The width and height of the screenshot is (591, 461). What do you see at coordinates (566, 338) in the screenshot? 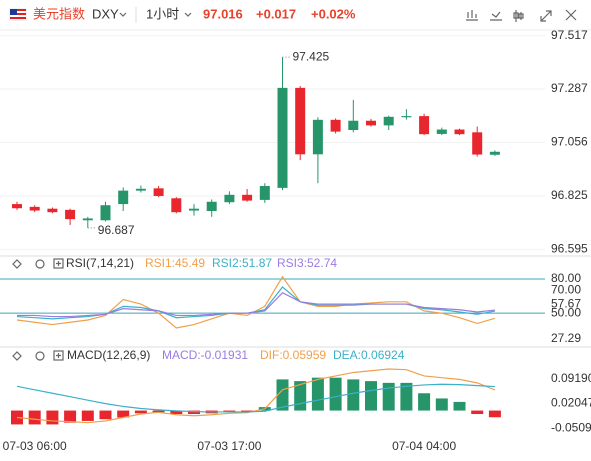
I see `y-tick-label: 27.29` at bounding box center [566, 338].